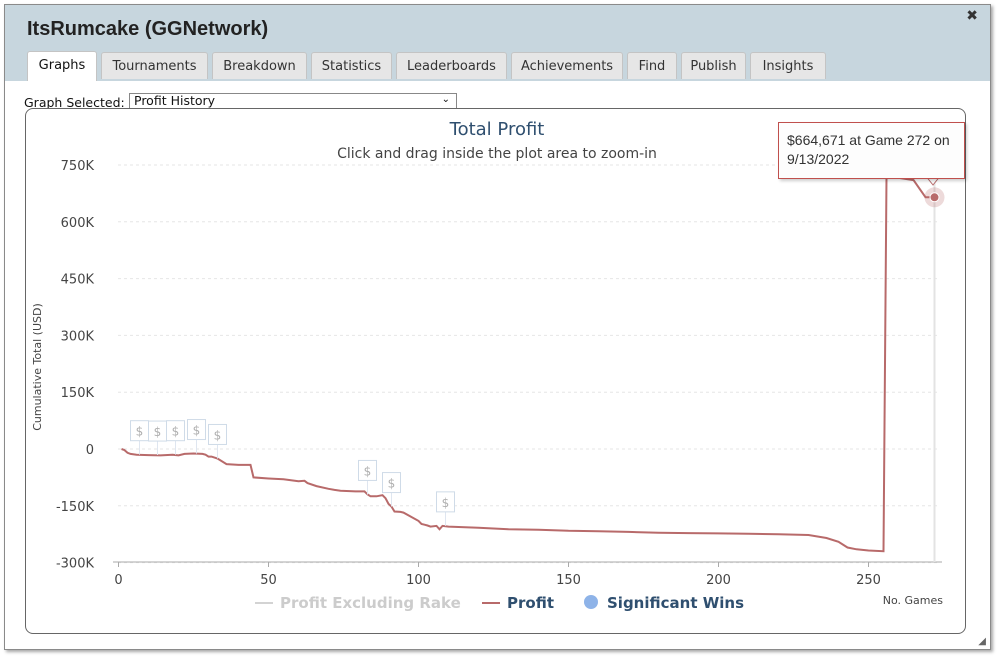  Describe the element at coordinates (568, 580) in the screenshot. I see `x-tick-label: 150` at that location.